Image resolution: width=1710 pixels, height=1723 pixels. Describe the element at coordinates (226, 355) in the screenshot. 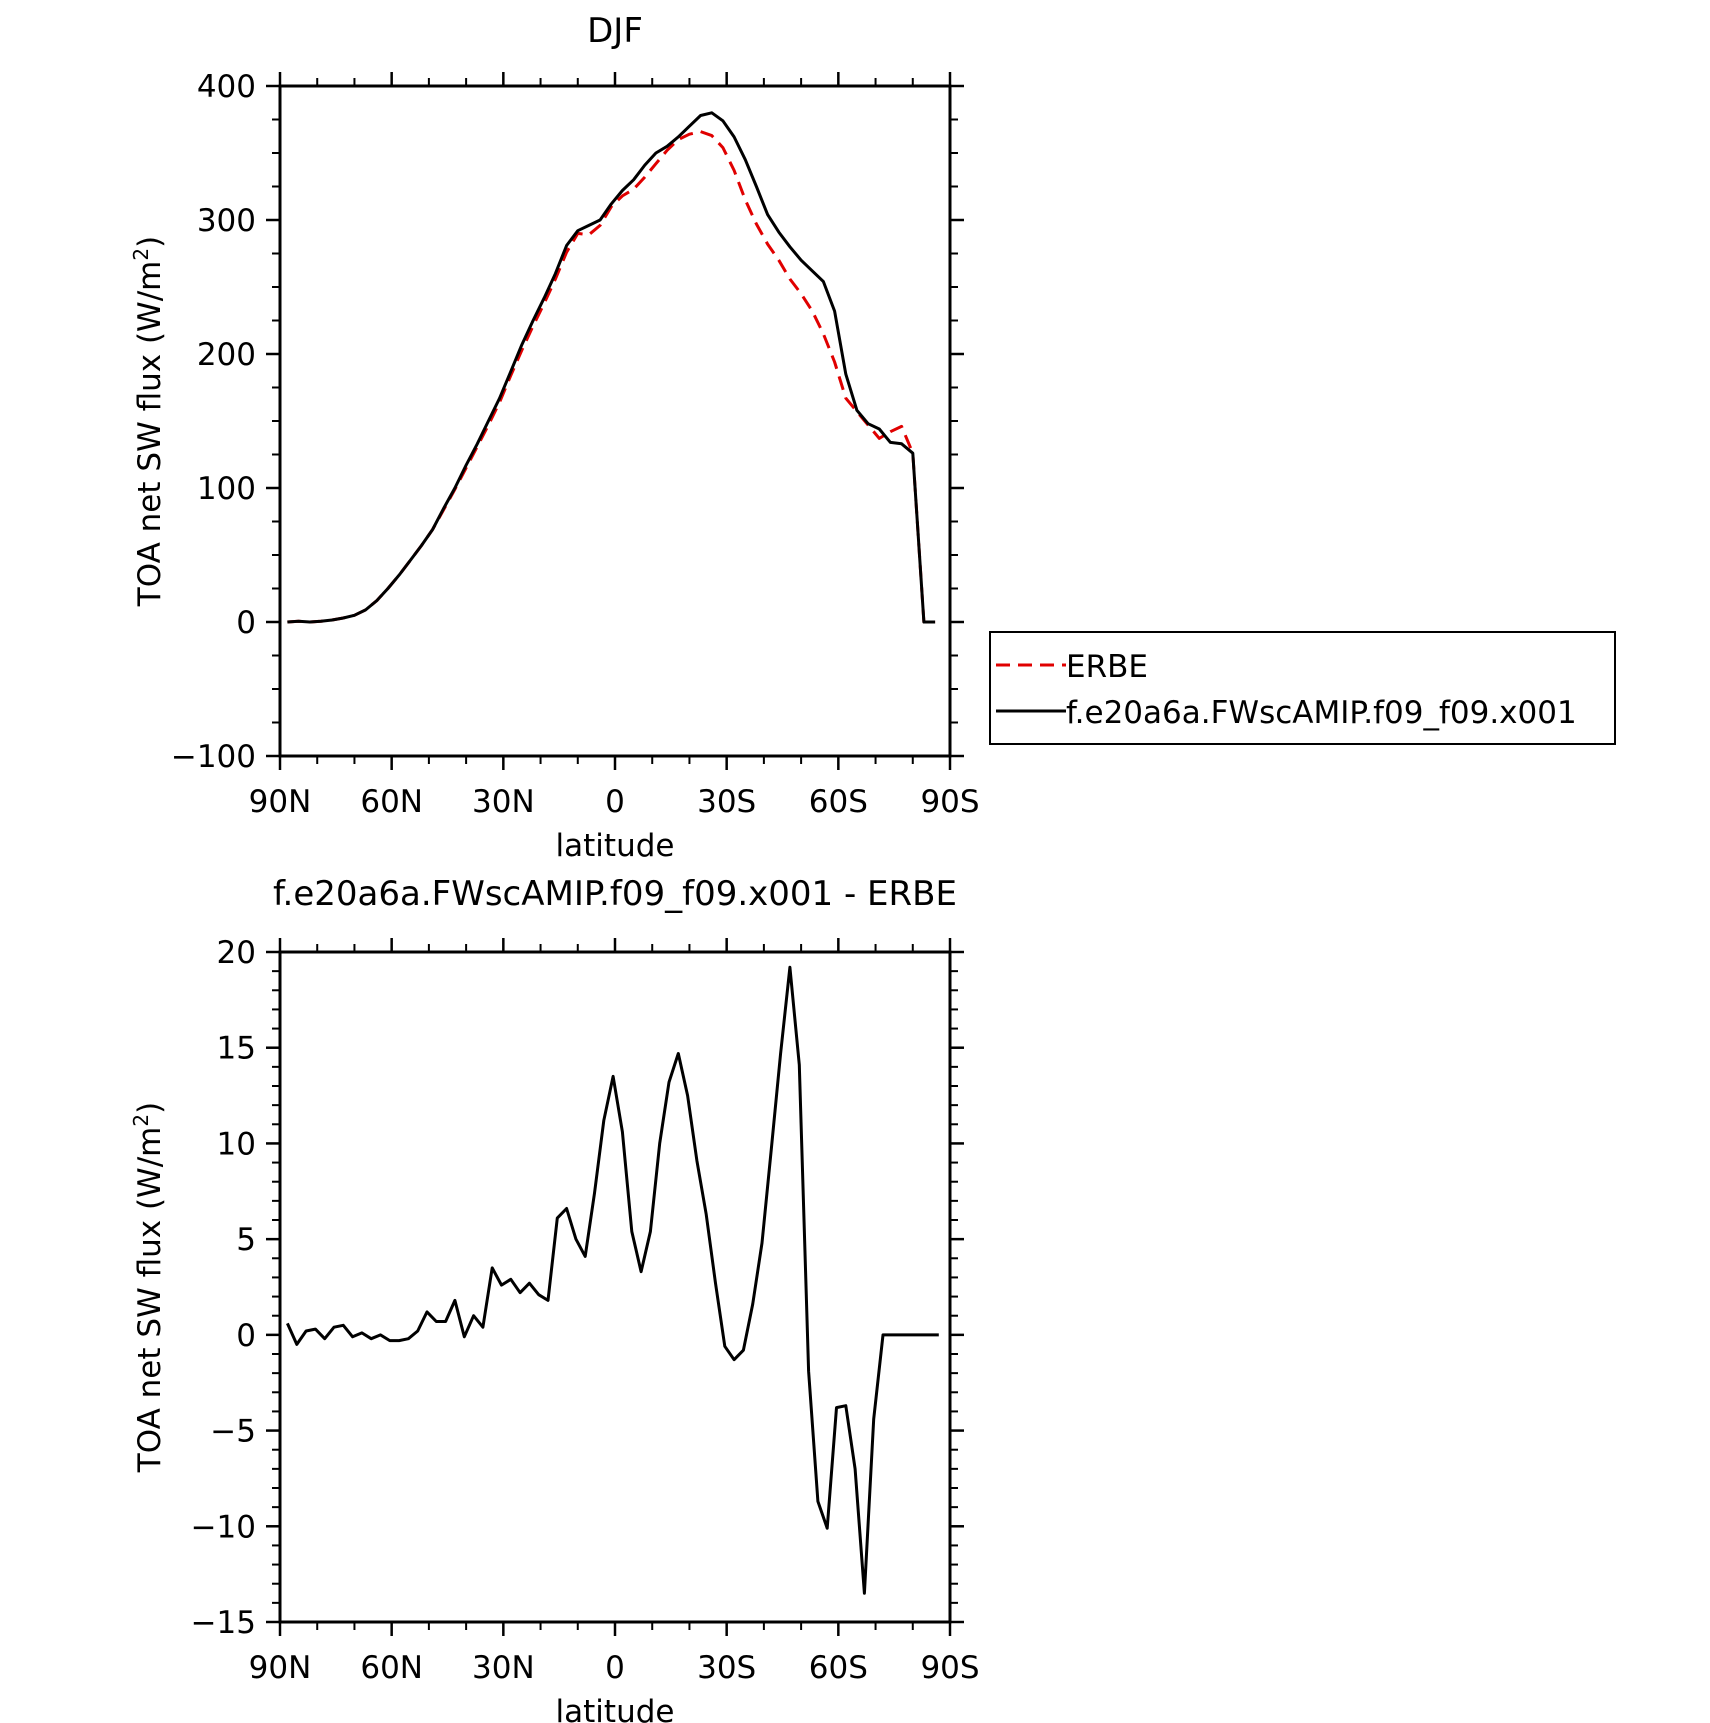

I see `y-tick-label: 200` at that location.